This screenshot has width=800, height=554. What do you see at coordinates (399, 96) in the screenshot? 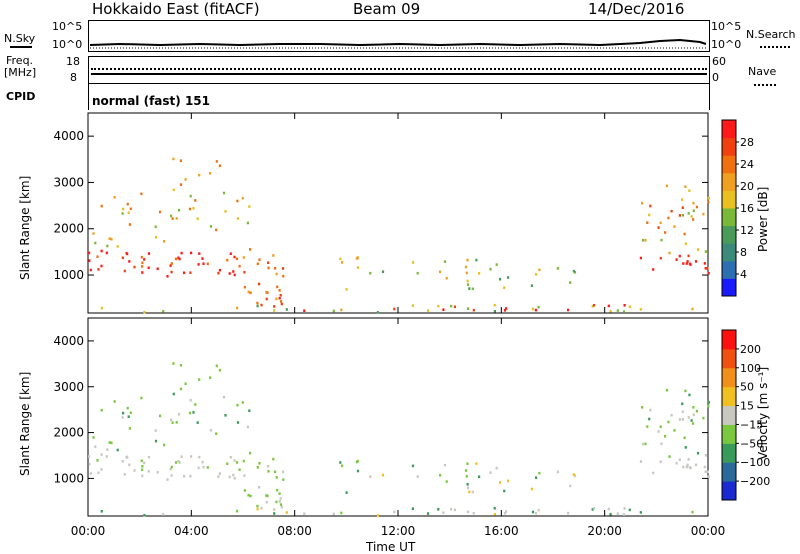
I see `cpid-panel` at bounding box center [399, 96].